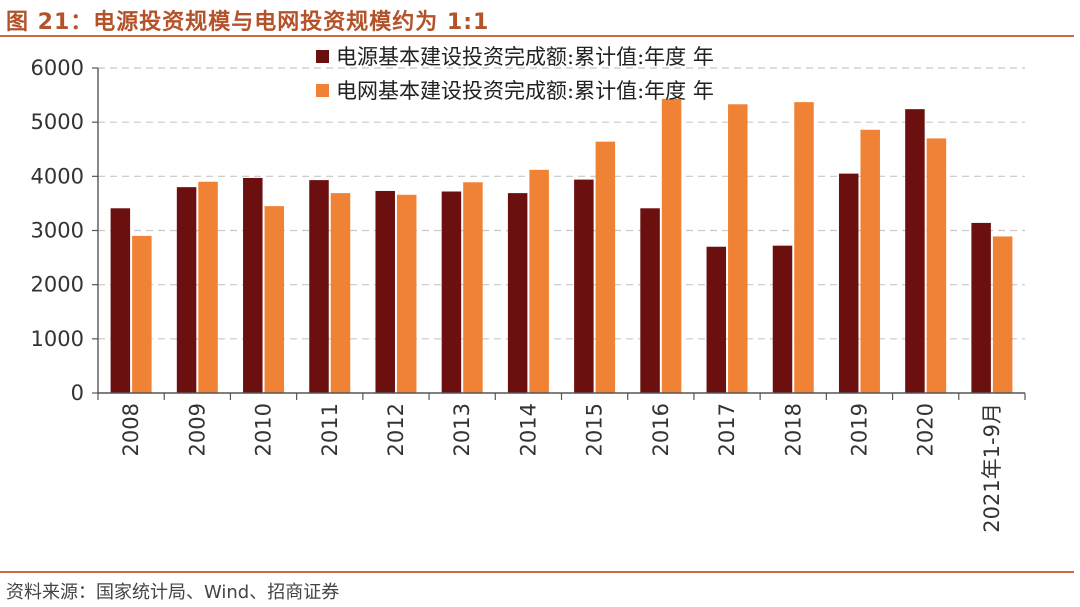 The image size is (1080, 607). Describe the element at coordinates (173, 592) in the screenshot. I see `source-note: 资料来源：国家统计局、Wind、招商证券` at that location.